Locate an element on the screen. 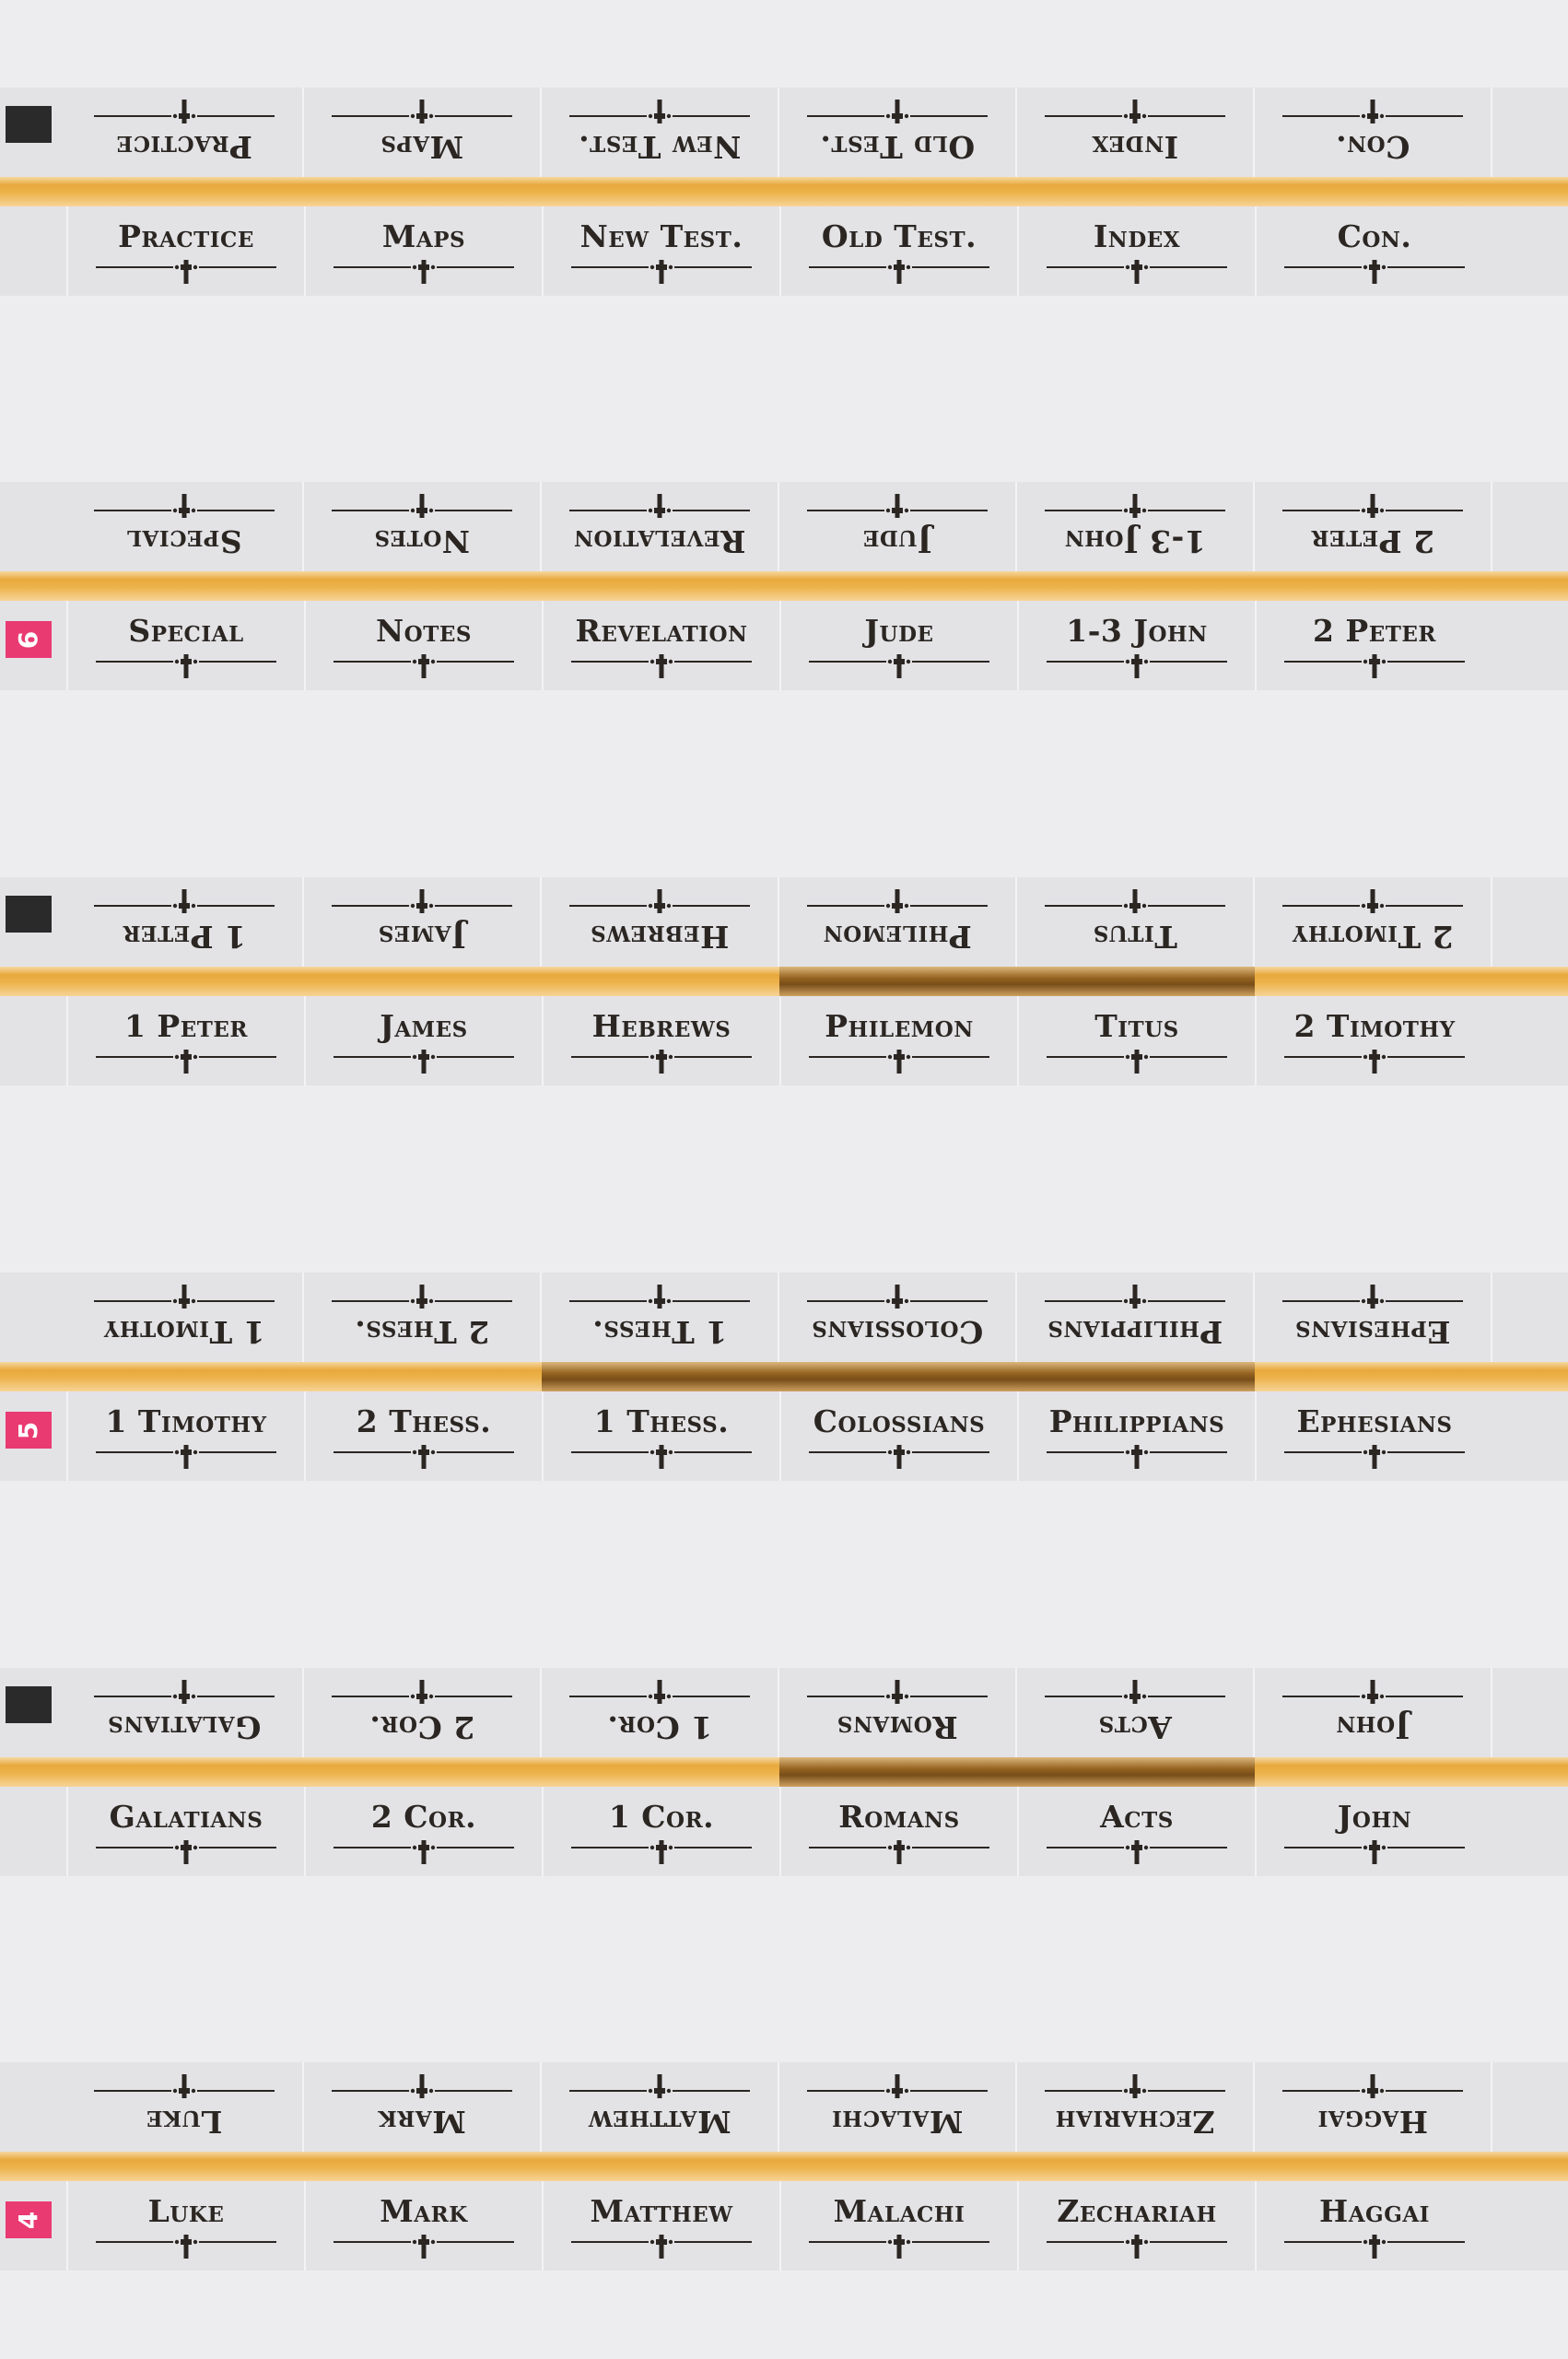  book-tab-top: Notes is located at coordinates (423, 526).